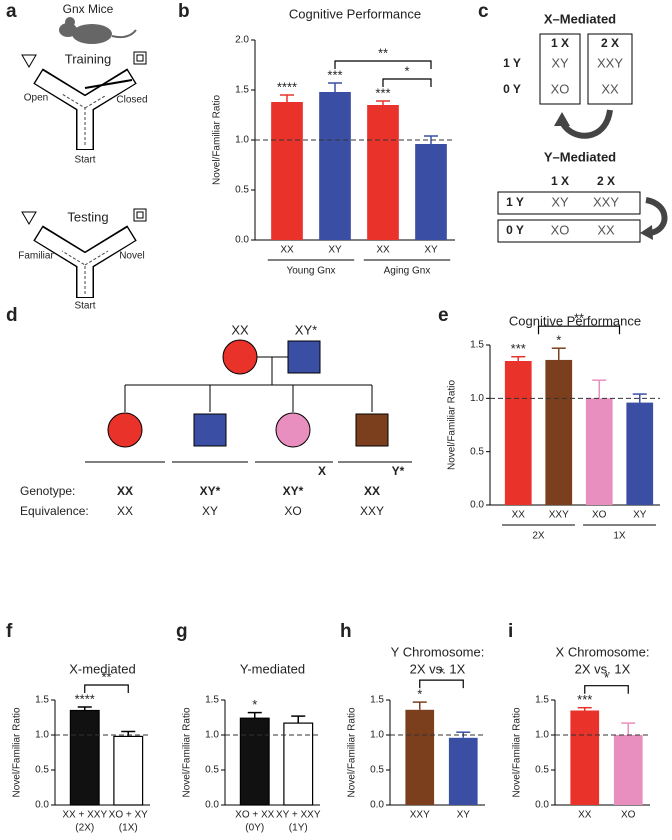 The width and height of the screenshot is (672, 840). Describe the element at coordinates (102, 668) in the screenshot. I see `chart-title: X-mediated` at that location.